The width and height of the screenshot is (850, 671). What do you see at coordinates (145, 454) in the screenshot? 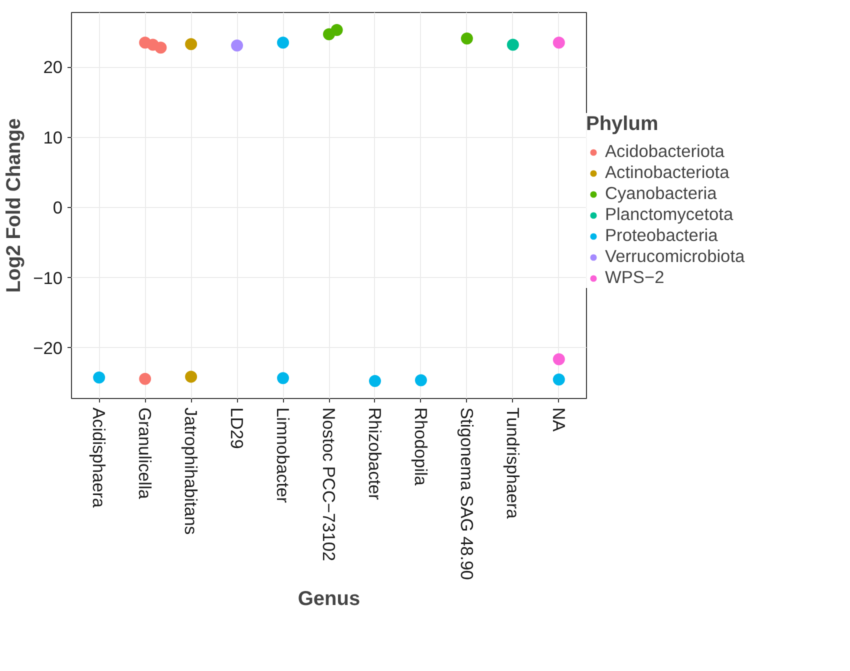
I see `x-tick-label: Granulicella` at bounding box center [145, 454].